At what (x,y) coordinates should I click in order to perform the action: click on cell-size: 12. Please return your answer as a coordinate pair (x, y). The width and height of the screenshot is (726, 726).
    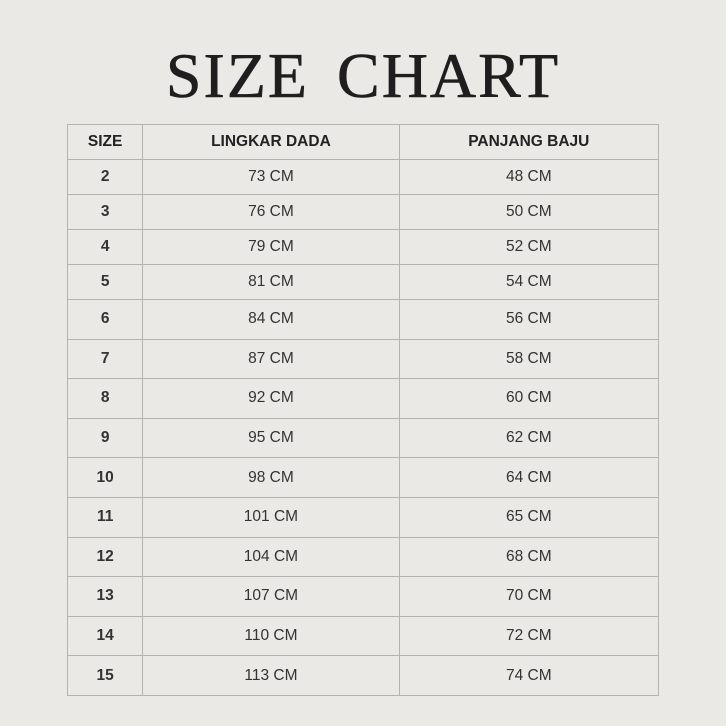
    Looking at the image, I should click on (105, 557).